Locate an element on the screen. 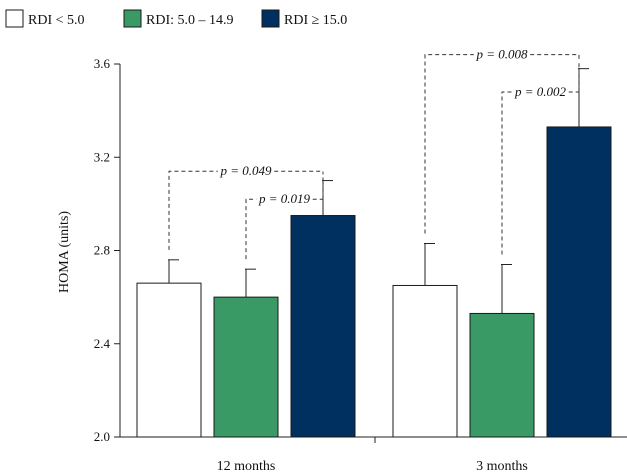 This screenshot has width=627, height=474. p-value-label: p = 0.049 is located at coordinates (245, 170).